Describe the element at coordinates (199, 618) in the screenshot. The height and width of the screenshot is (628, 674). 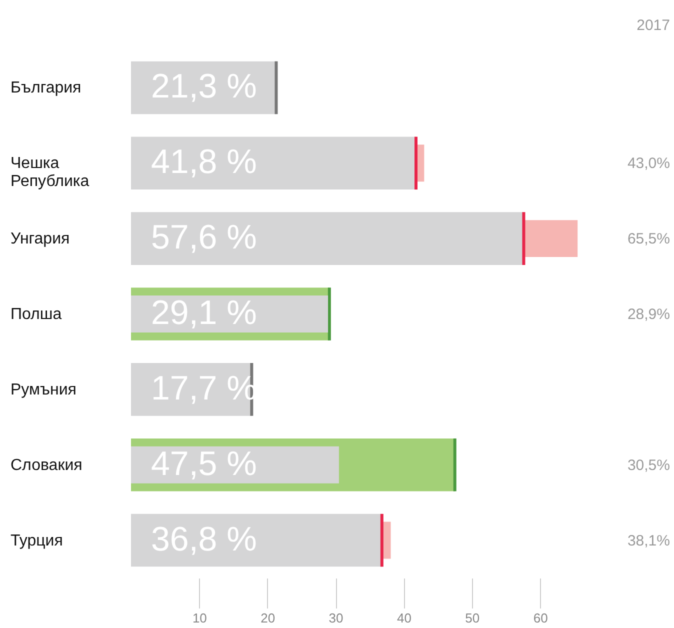
I see `x-tick-label: 10` at that location.